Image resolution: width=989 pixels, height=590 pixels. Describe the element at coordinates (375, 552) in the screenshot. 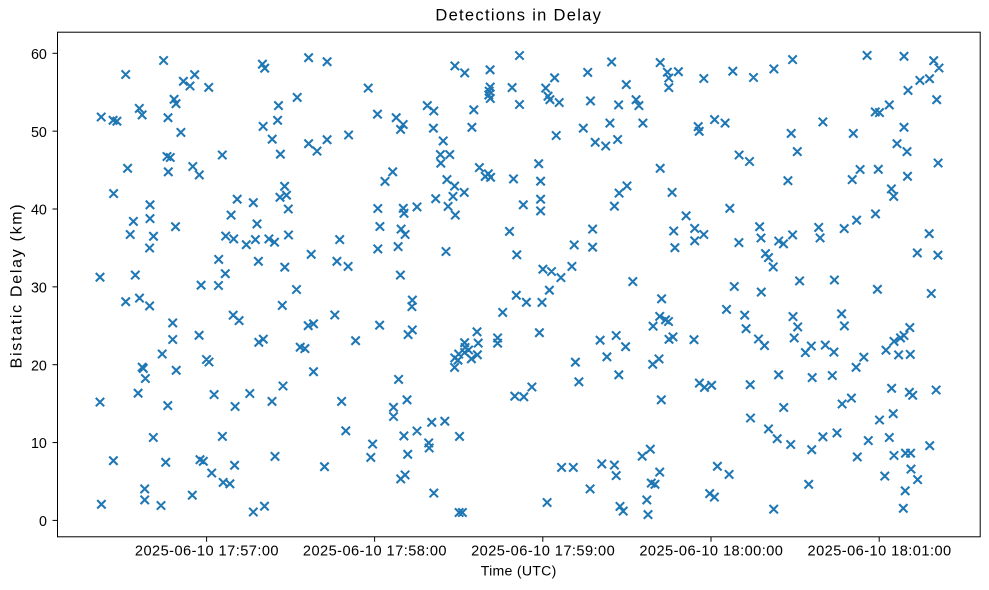

I see `svg-text: 2025-06-10 17:58:00` at that location.